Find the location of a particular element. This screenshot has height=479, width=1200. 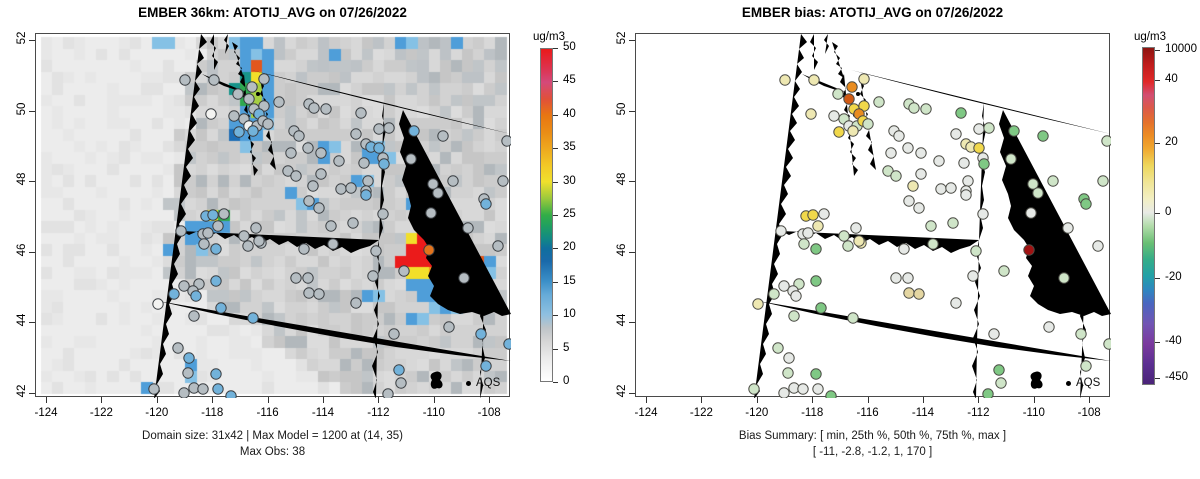

left-colorbar-title: ug/m3 is located at coordinates (549, 37).